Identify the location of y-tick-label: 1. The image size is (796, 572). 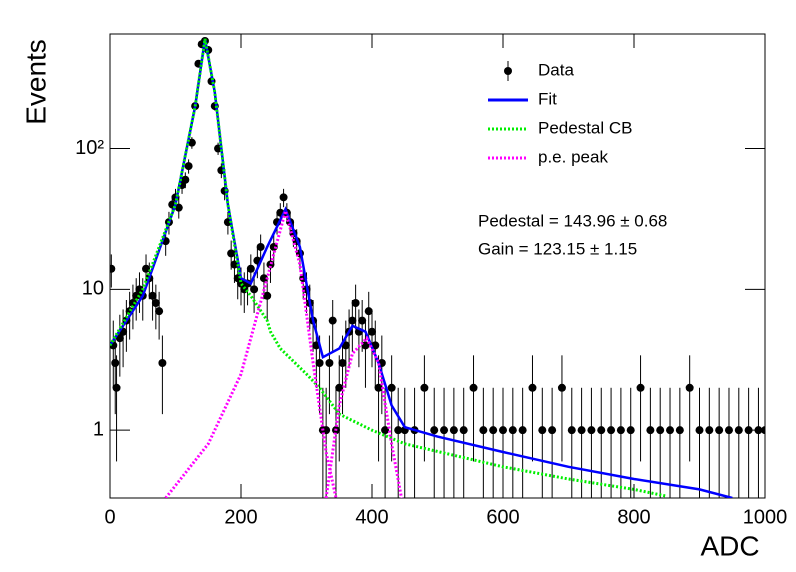
(98, 429).